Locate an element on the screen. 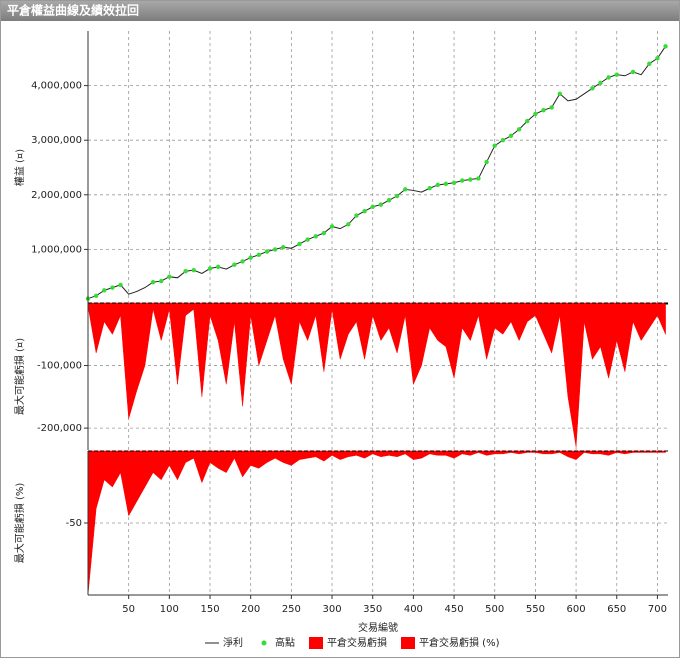 This screenshot has height=662, width=680. x-tick-label: 50 is located at coordinates (128, 609).